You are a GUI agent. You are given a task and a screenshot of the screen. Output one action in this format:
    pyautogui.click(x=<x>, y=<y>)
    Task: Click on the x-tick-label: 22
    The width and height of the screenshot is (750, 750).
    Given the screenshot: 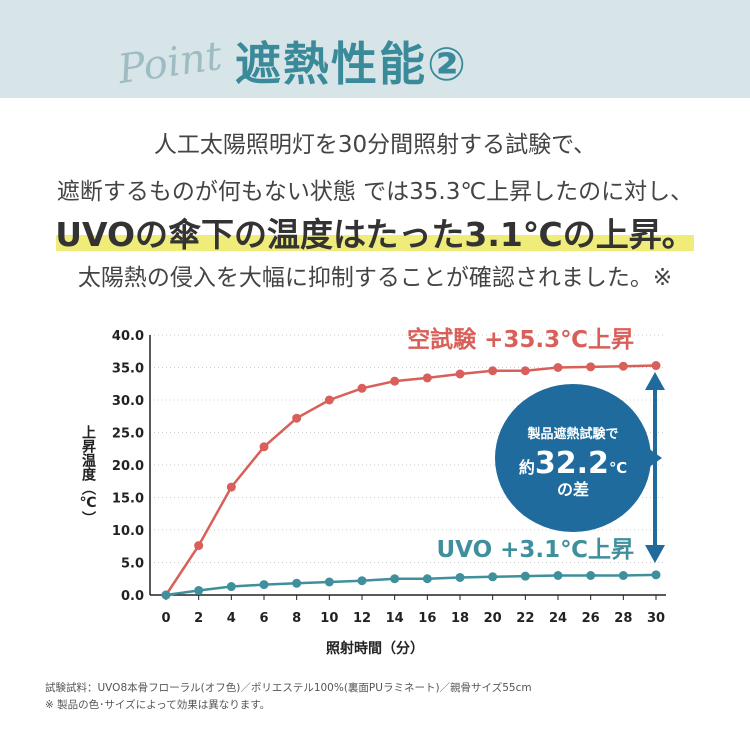 What is the action you would take?
    pyautogui.click(x=525, y=618)
    